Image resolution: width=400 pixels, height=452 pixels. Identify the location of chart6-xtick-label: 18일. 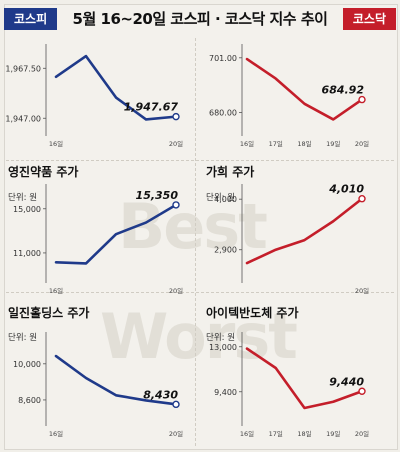
(304, 433).